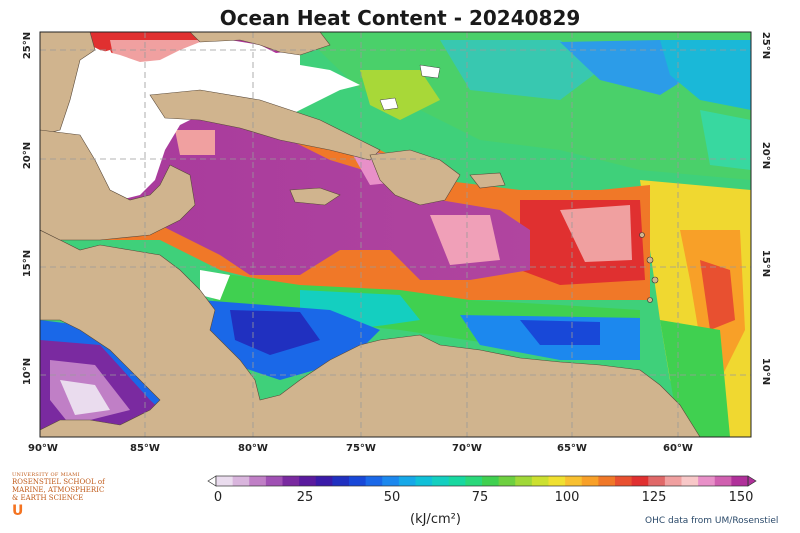 The height and width of the screenshot is (533, 800). Describe the element at coordinates (28, 155) in the screenshot. I see `lat-label-left-20: 20°N` at that location.